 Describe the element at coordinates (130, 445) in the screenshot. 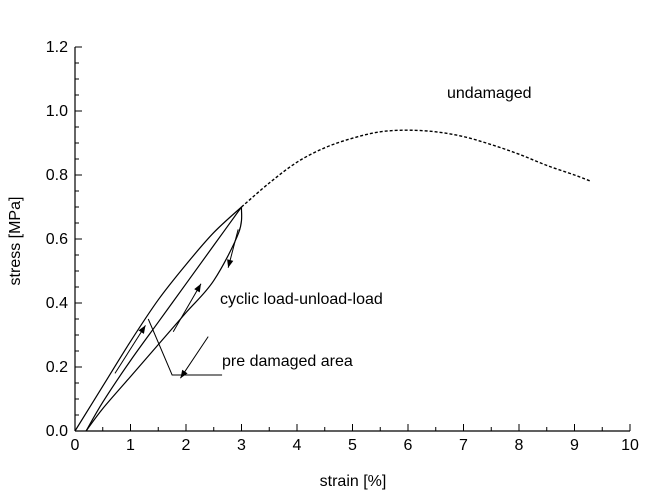

I see `x-tick-label: 1` at that location.